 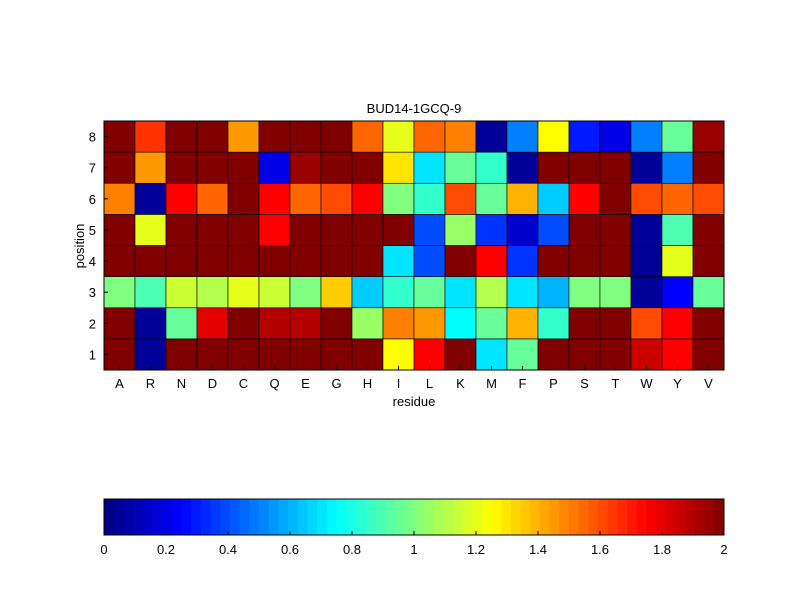 I want to click on y-tick-label: 4, so click(x=92, y=261).